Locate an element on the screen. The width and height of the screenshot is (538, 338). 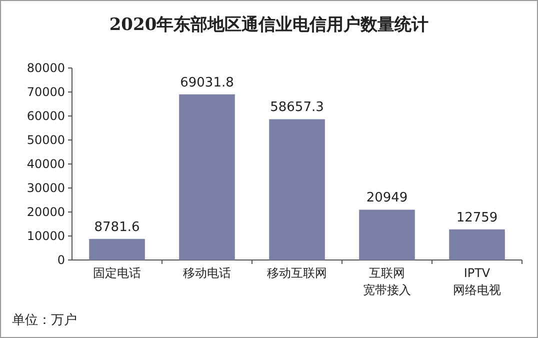
y-tick-label: 60000 is located at coordinates (45, 116).